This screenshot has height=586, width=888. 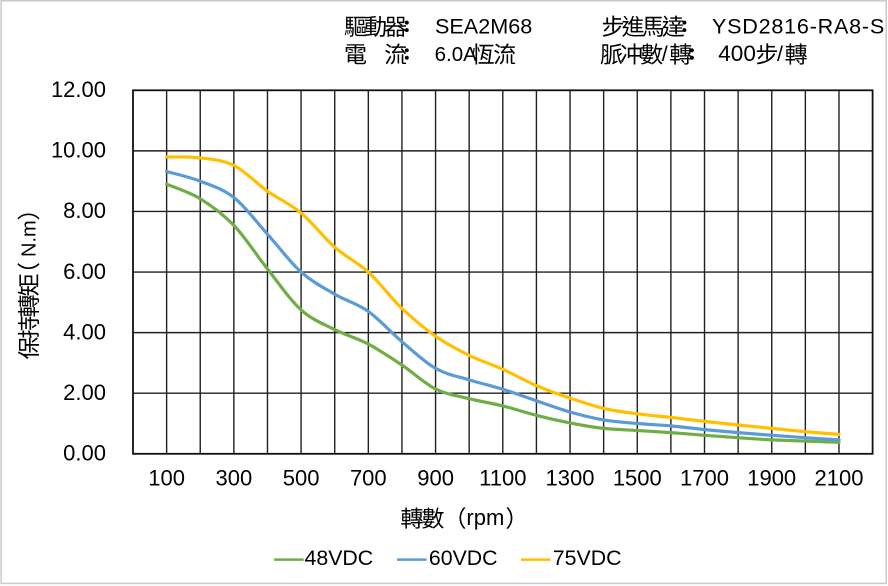 I want to click on svg-text: N.m, so click(x=30, y=238).